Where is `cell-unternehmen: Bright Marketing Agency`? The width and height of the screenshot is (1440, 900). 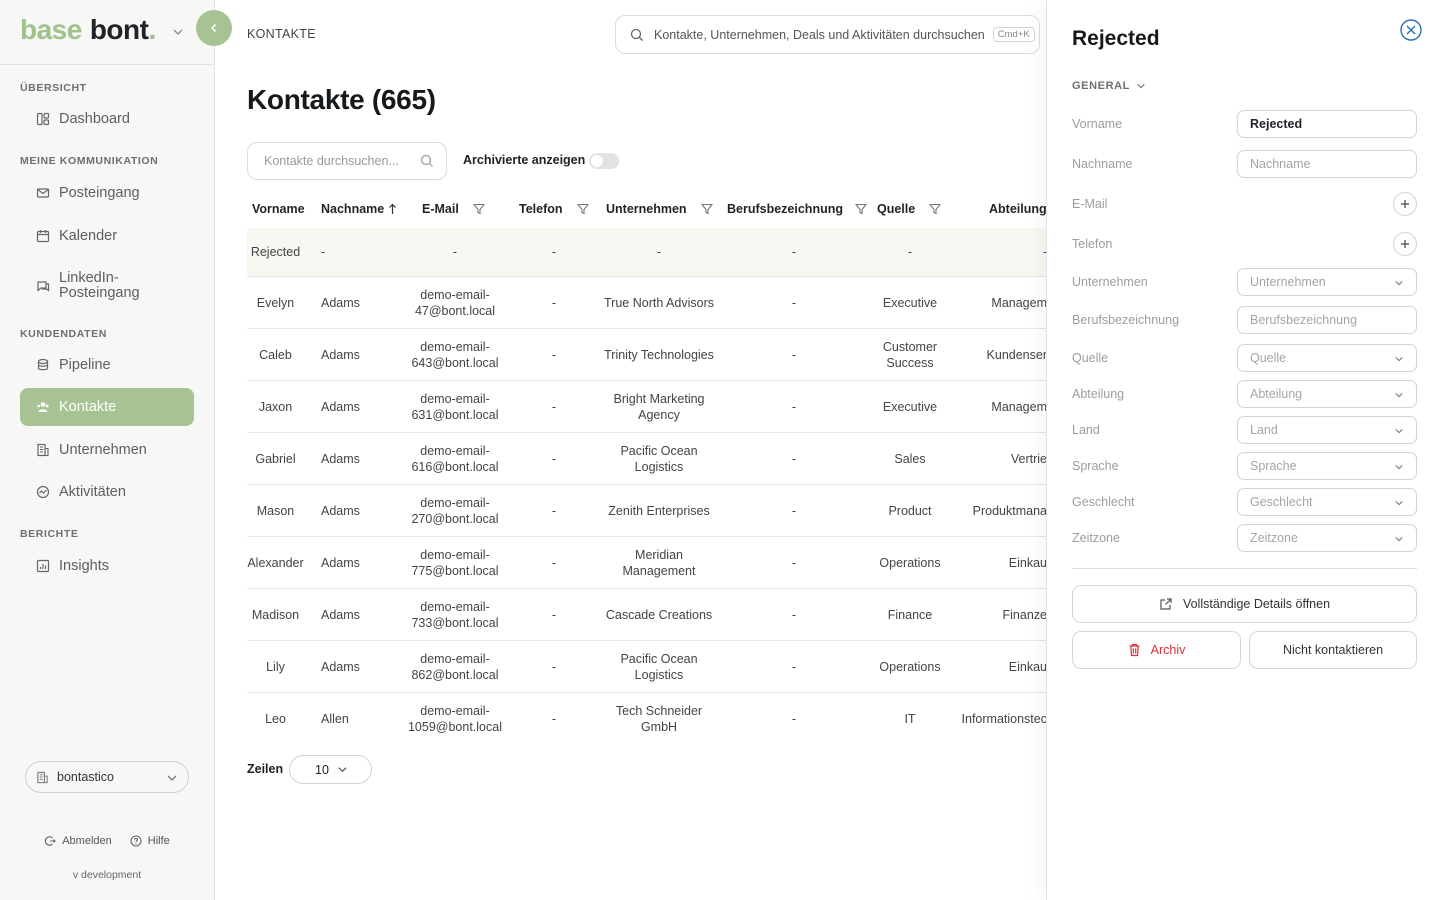
cell-unternehmen: Bright Marketing Agency is located at coordinates (659, 406).